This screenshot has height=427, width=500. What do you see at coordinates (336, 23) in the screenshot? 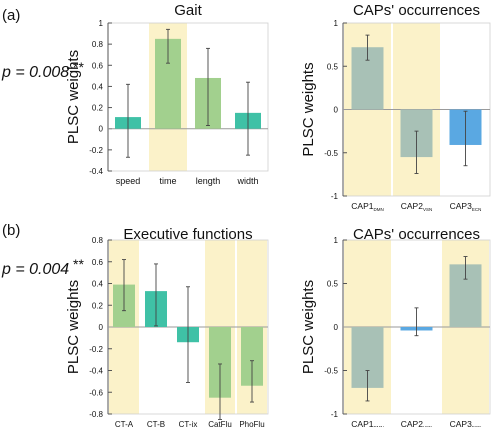
I see `panel-b-ytick-label: 1` at bounding box center [336, 23].